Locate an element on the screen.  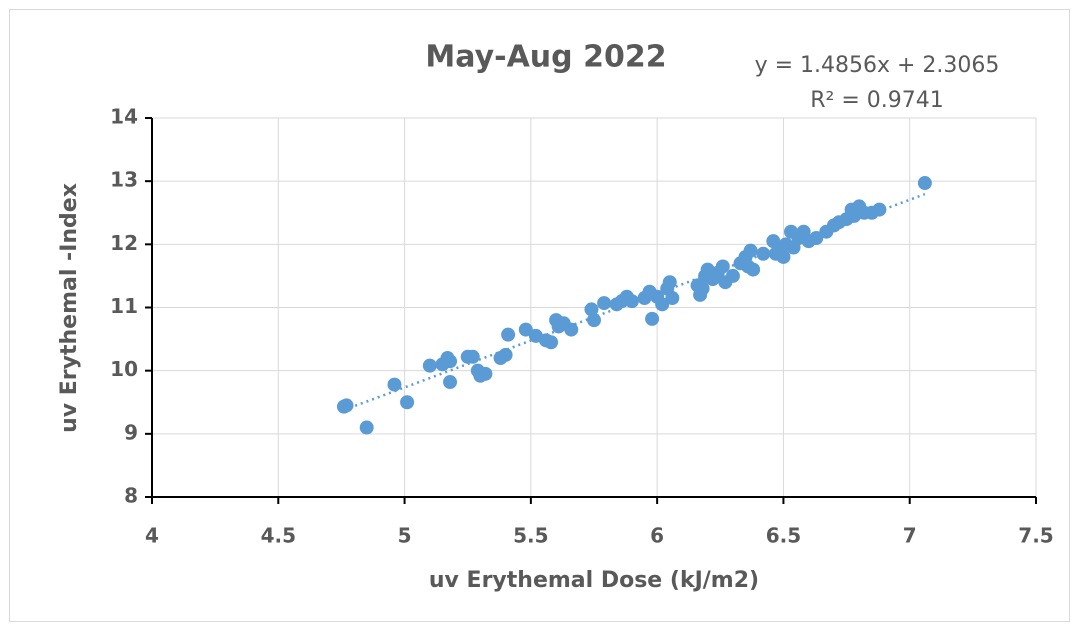
y-tick-label: 9 is located at coordinates (131, 432).